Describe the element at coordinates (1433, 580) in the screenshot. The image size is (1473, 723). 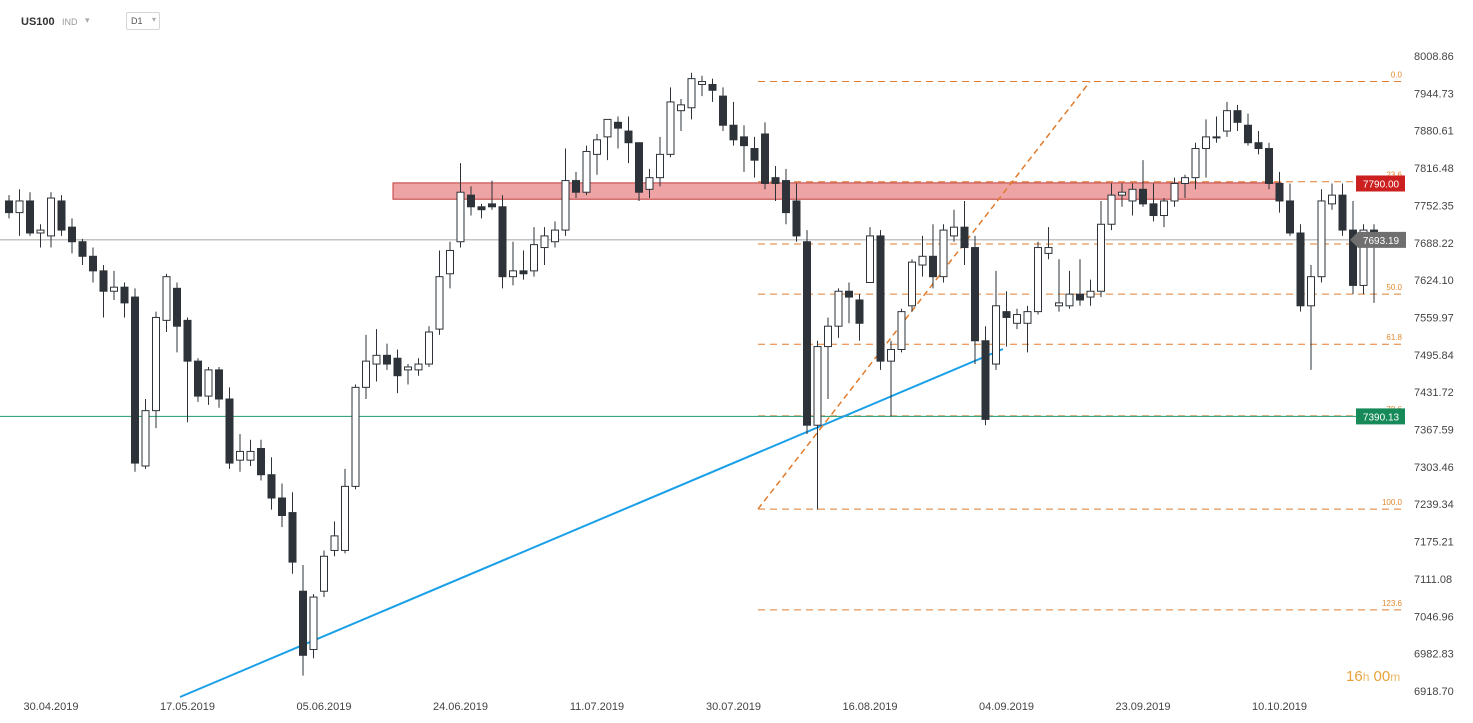
I see `y-tick-label: 7111.08` at that location.